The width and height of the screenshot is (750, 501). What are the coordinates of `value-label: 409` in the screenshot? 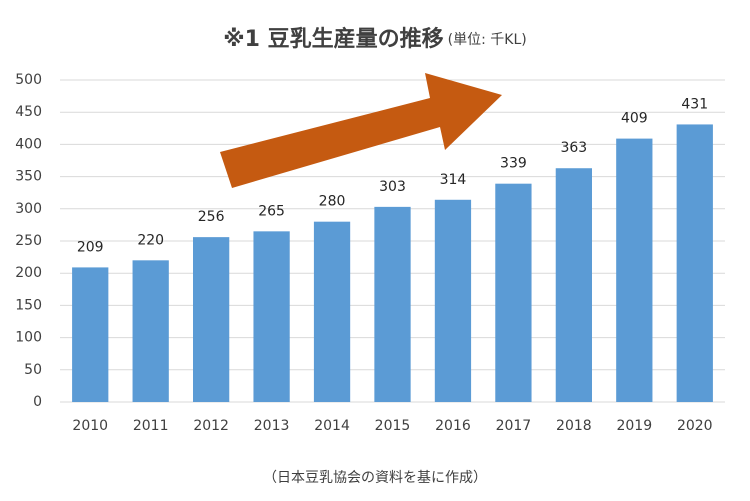 It's located at (634, 119).